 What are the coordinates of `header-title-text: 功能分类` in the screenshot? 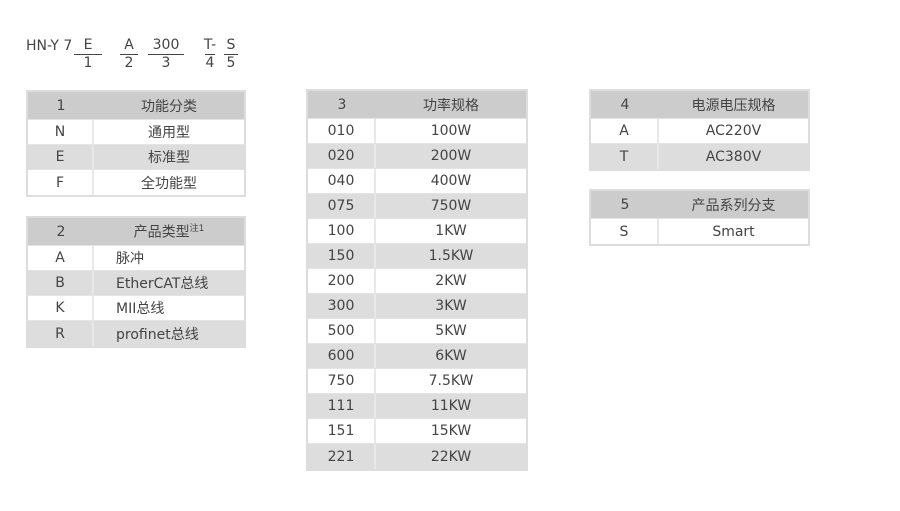 It's located at (169, 106).